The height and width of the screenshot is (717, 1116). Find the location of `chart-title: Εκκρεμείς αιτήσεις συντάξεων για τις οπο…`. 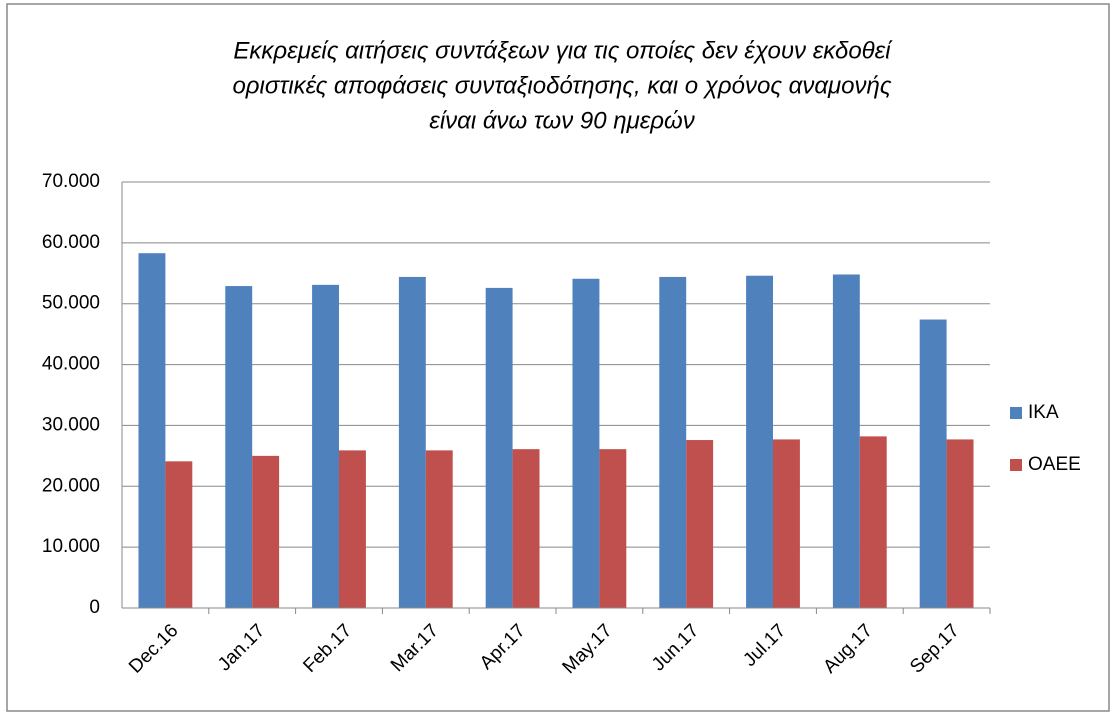

chart-title: Εκκρεμείς αιτήσεις συντάξεων για τις οπο… is located at coordinates (563, 50).